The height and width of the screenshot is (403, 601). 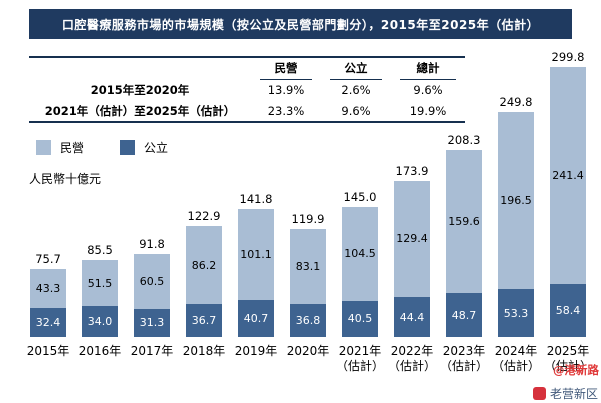 I want to click on stacked-bar: 159.6 48.7, so click(x=464, y=243).